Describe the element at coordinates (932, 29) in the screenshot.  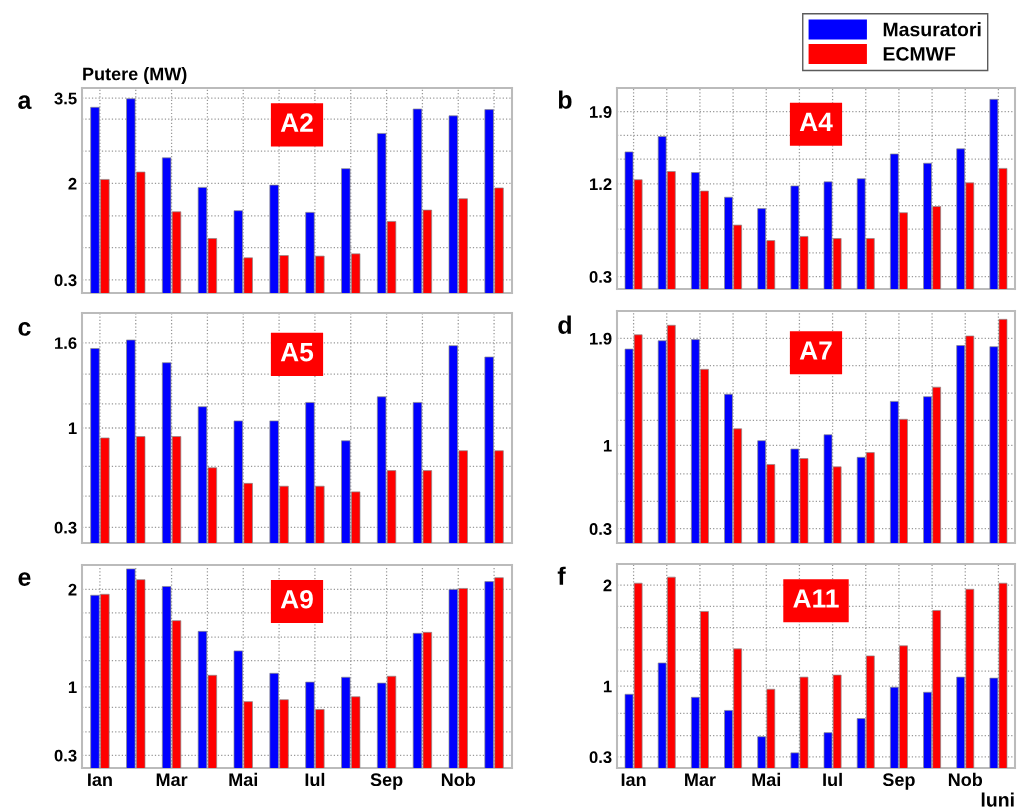
I see `legend-label: Masuratori` at that location.